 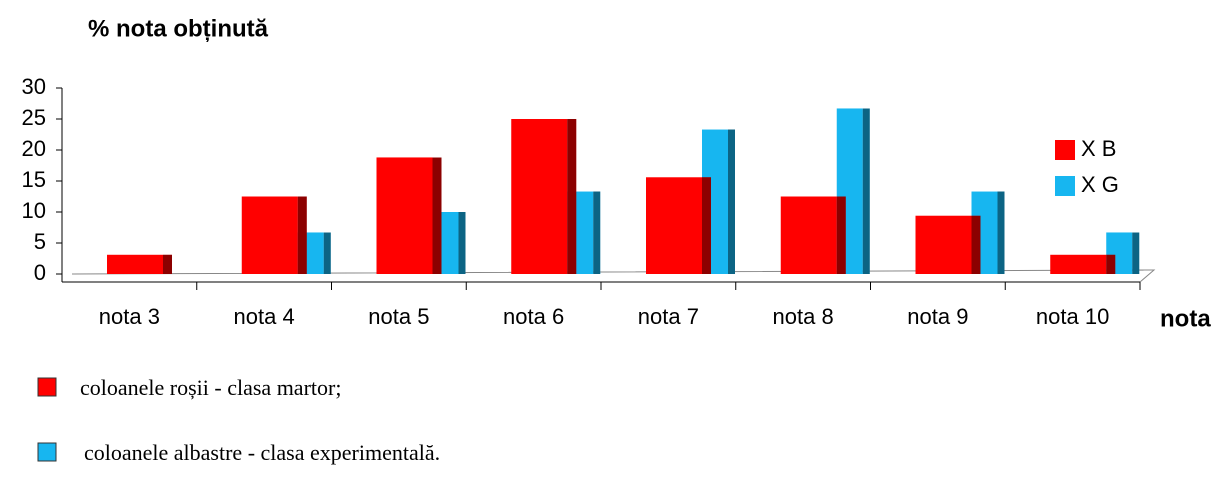 What do you see at coordinates (34, 210) in the screenshot?
I see `y-tick-label: 10` at bounding box center [34, 210].